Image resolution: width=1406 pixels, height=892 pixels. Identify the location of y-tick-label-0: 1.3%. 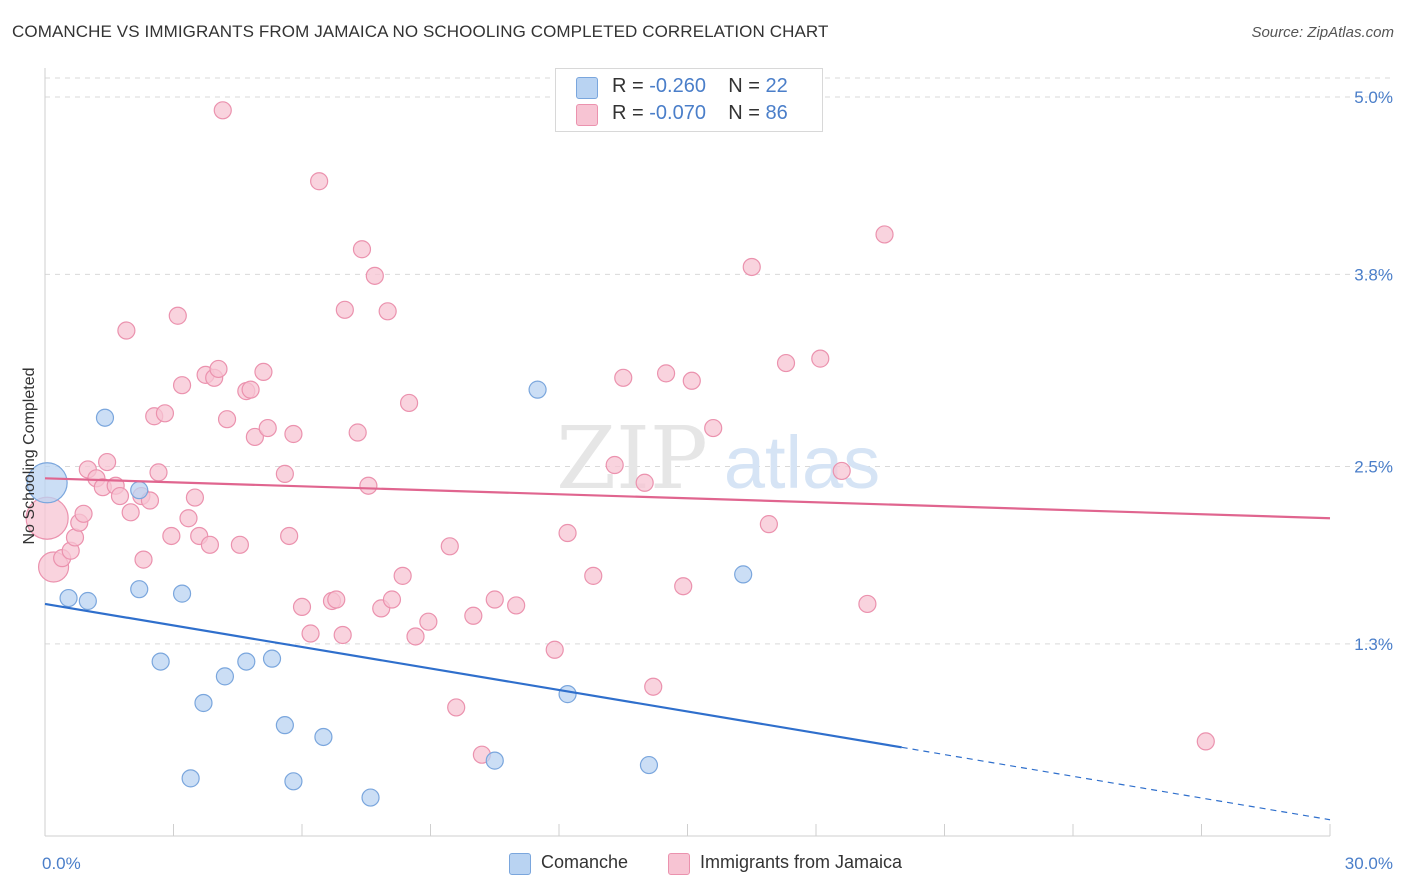
(1373, 644).